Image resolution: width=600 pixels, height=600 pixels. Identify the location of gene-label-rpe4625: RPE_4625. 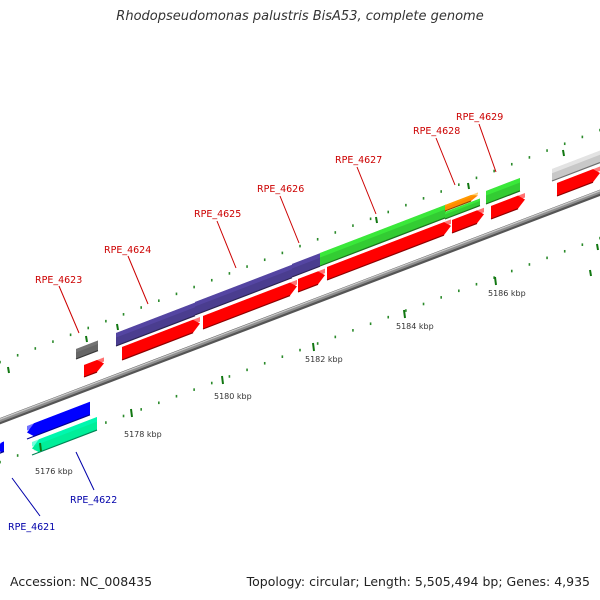
(217, 239).